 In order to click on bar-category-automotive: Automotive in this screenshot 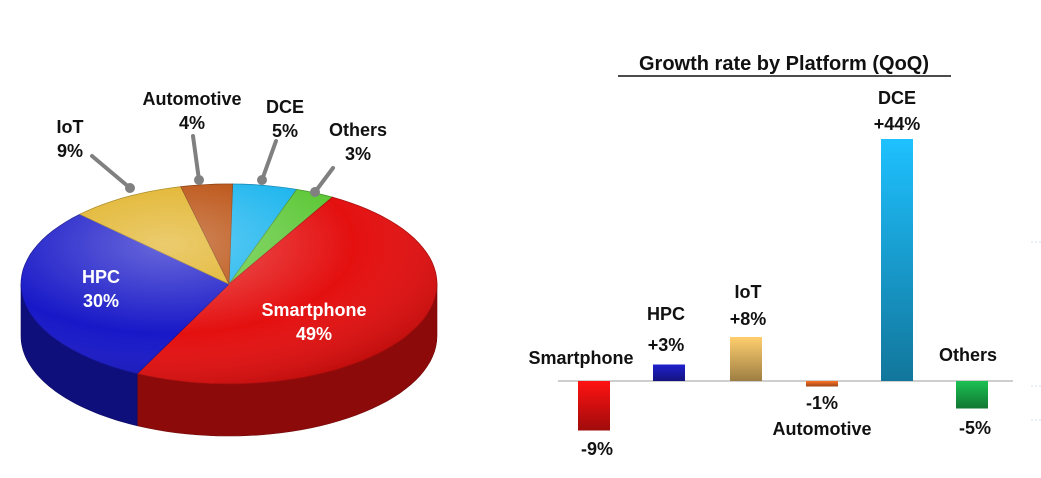, I will do `click(822, 429)`.